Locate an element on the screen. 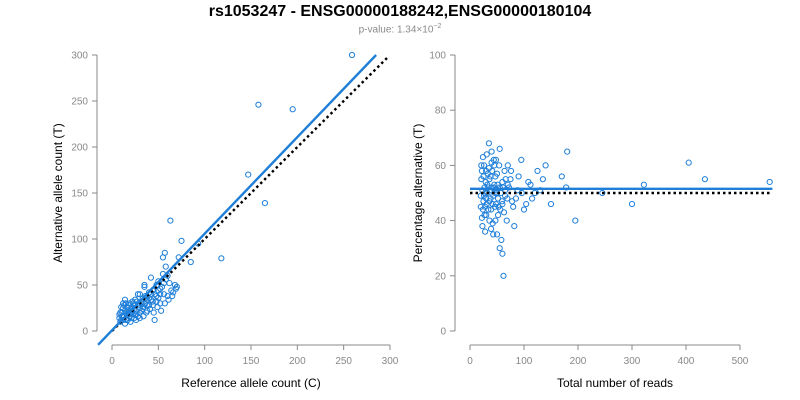  p-value-text: p-value: 1.34×10 is located at coordinates (396, 30).